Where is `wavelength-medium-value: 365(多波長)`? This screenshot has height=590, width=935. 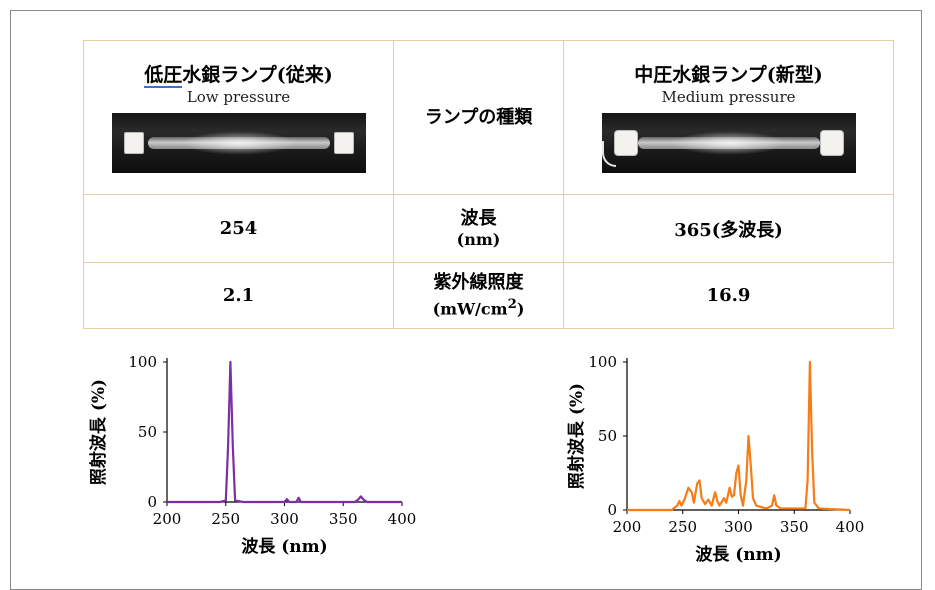
wavelength-medium-value: 365(多波長) is located at coordinates (728, 228).